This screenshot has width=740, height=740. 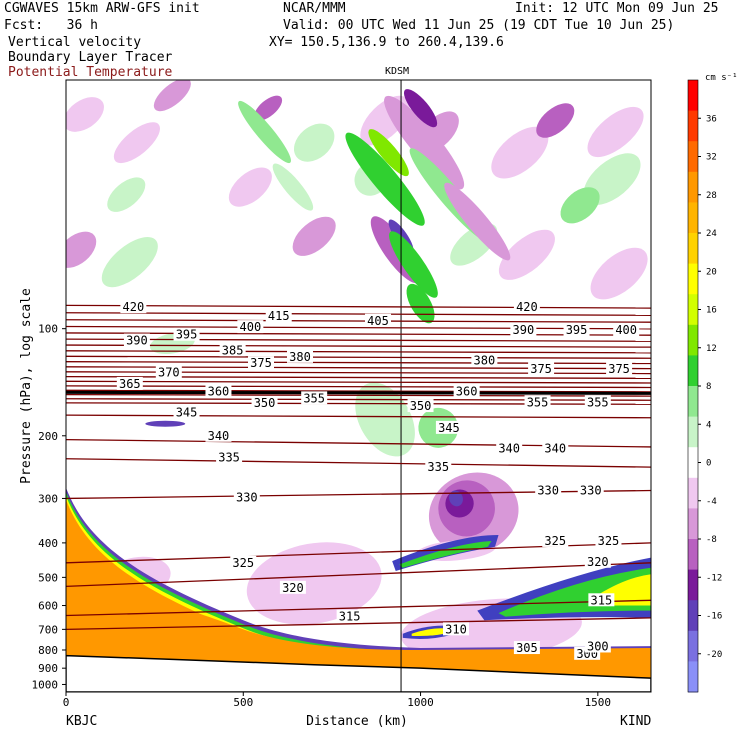 What do you see at coordinates (337, 700) in the screenshot?
I see `x-axis: 0 500 1000 1500` at bounding box center [337, 700].